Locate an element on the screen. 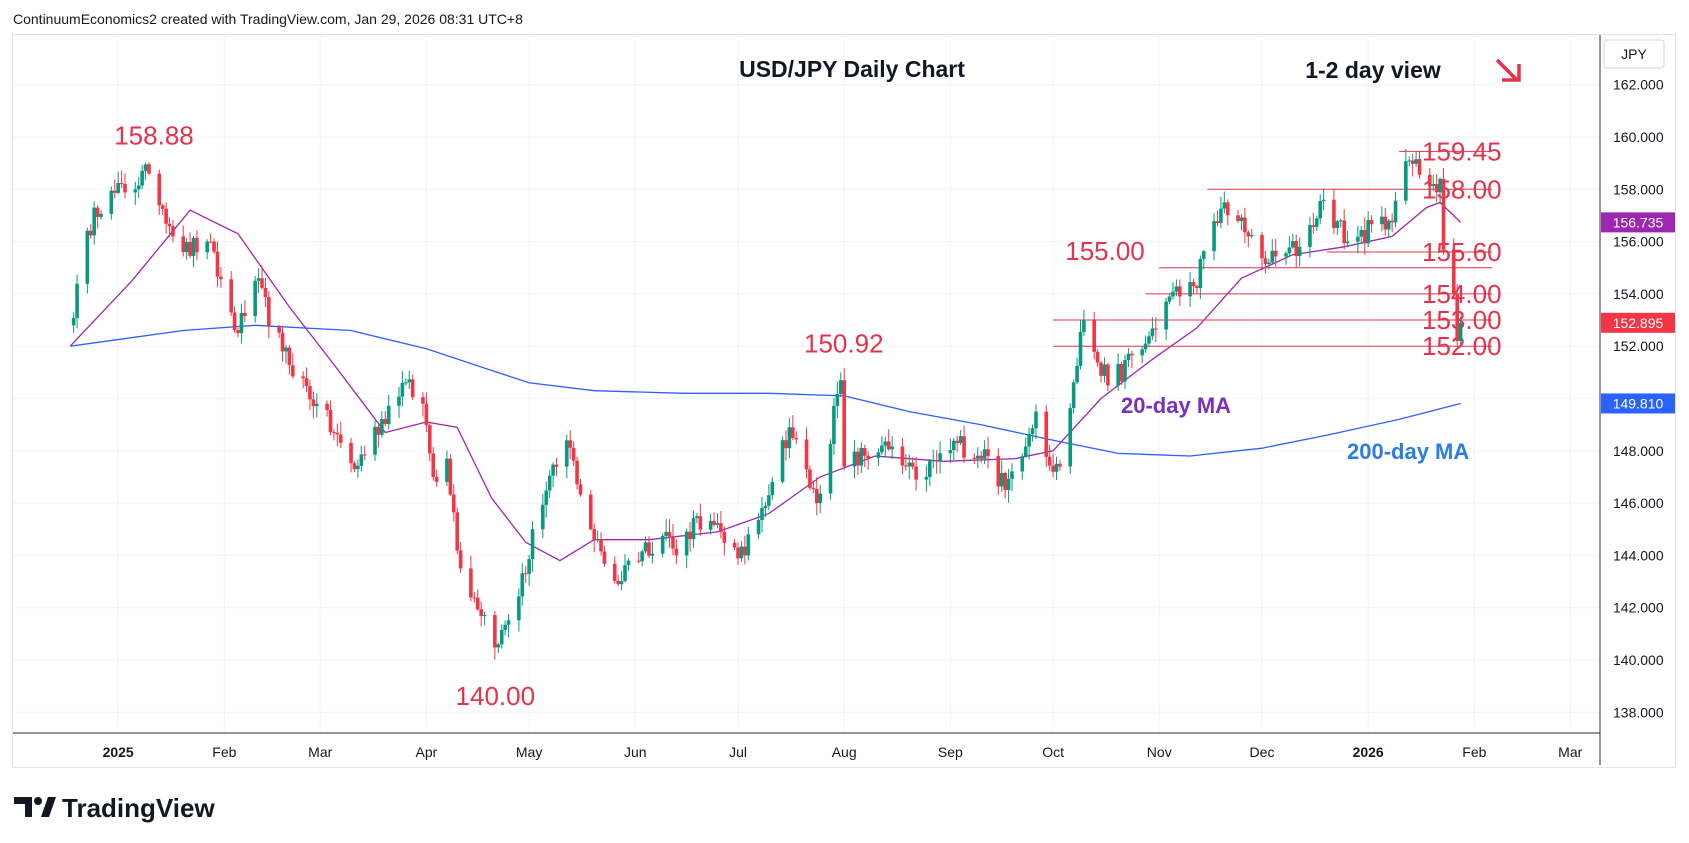 Image resolution: width=1689 pixels, height=843 pixels. tradingview-logo-icon is located at coordinates (35, 807).